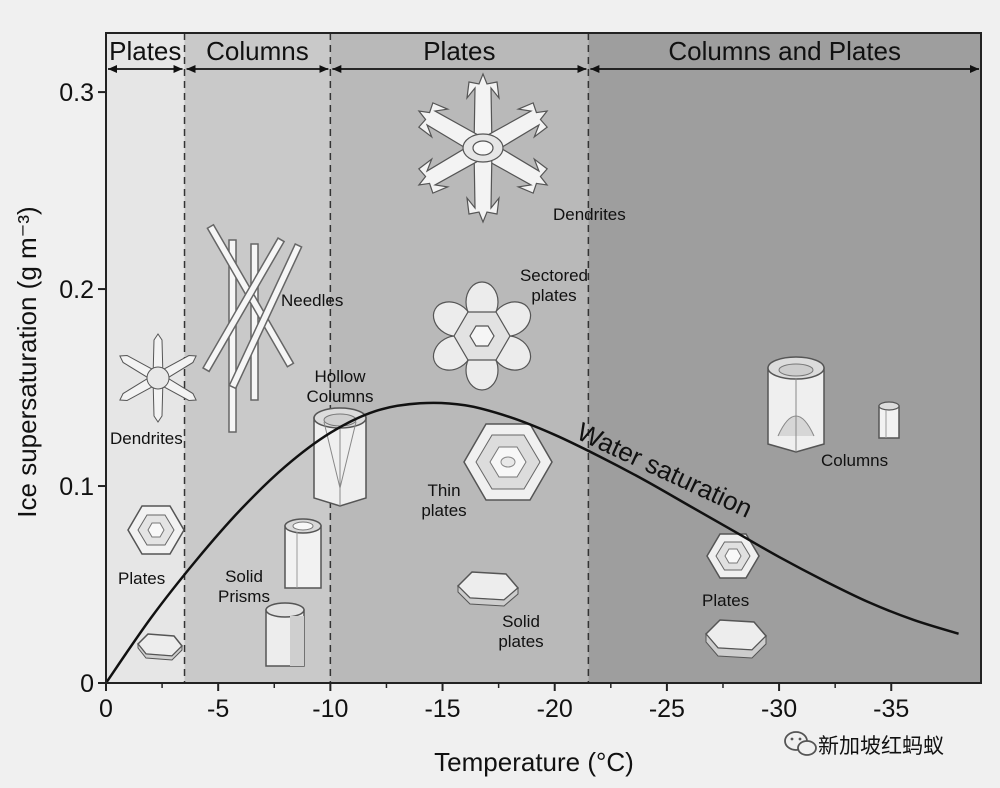 The image size is (1000, 788). Describe the element at coordinates (488, 589) in the screenshot. I see `solid-plate-crystal-center` at that location.